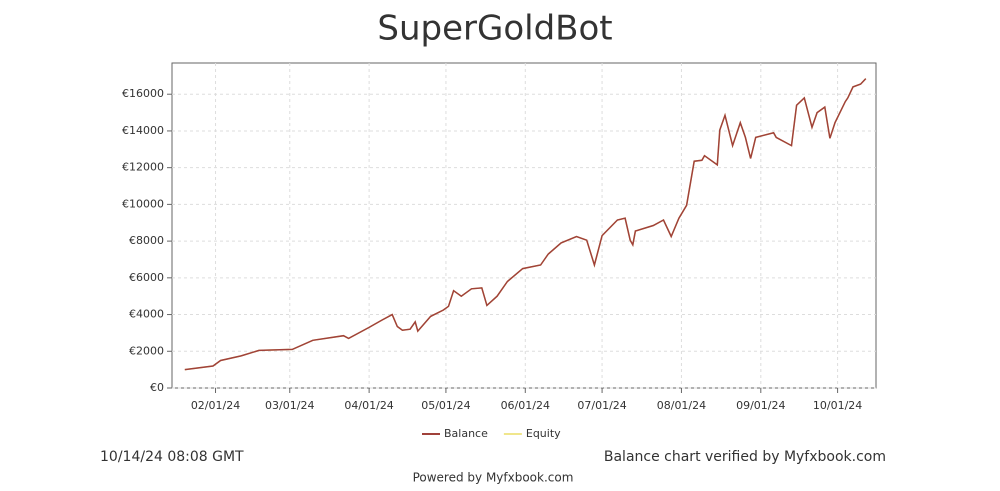  I want to click on powered-note: Powered by Myfxbook.com, so click(493, 478).